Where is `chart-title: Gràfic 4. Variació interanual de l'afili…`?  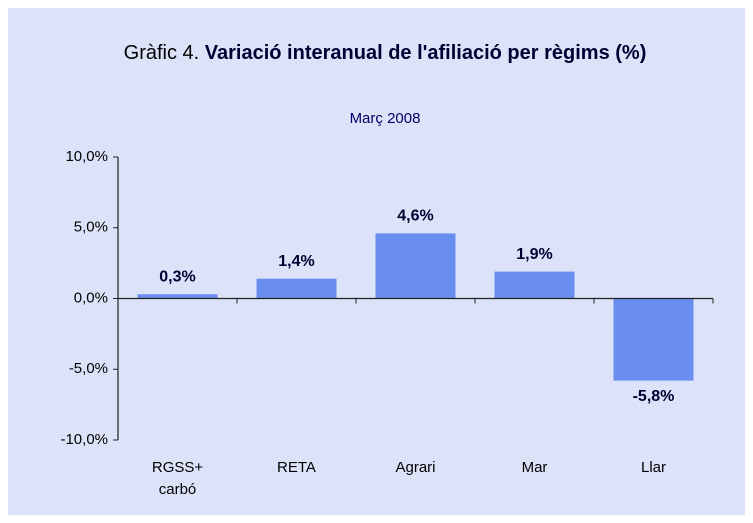 chart-title: Gràfic 4. Variació interanual de l'afili… is located at coordinates (385, 53).